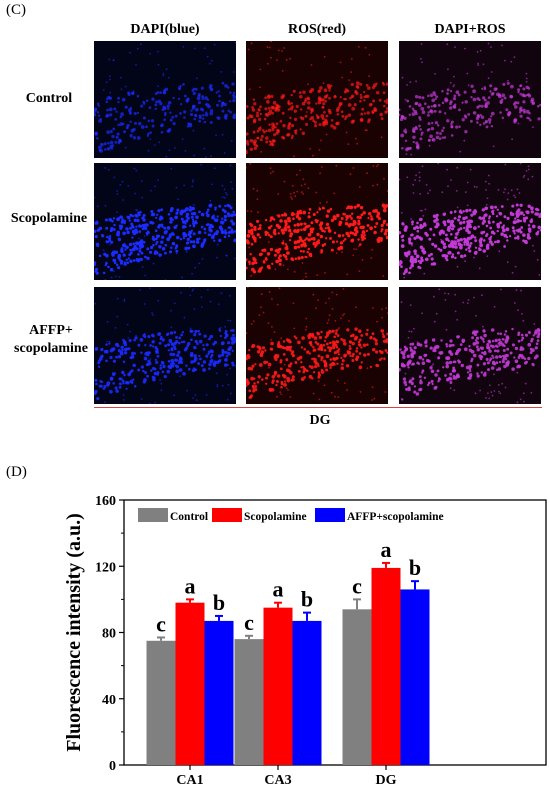  I want to click on bar-scopolamine-ca3, so click(278, 686).